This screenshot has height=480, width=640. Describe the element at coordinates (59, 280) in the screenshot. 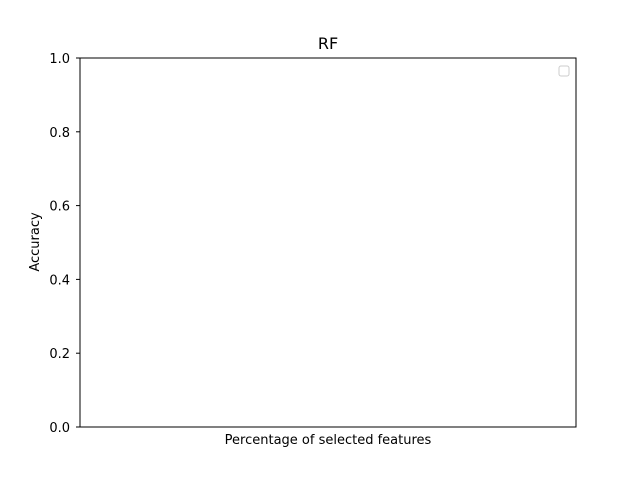

I see `y-tick-label: 0.4` at that location.